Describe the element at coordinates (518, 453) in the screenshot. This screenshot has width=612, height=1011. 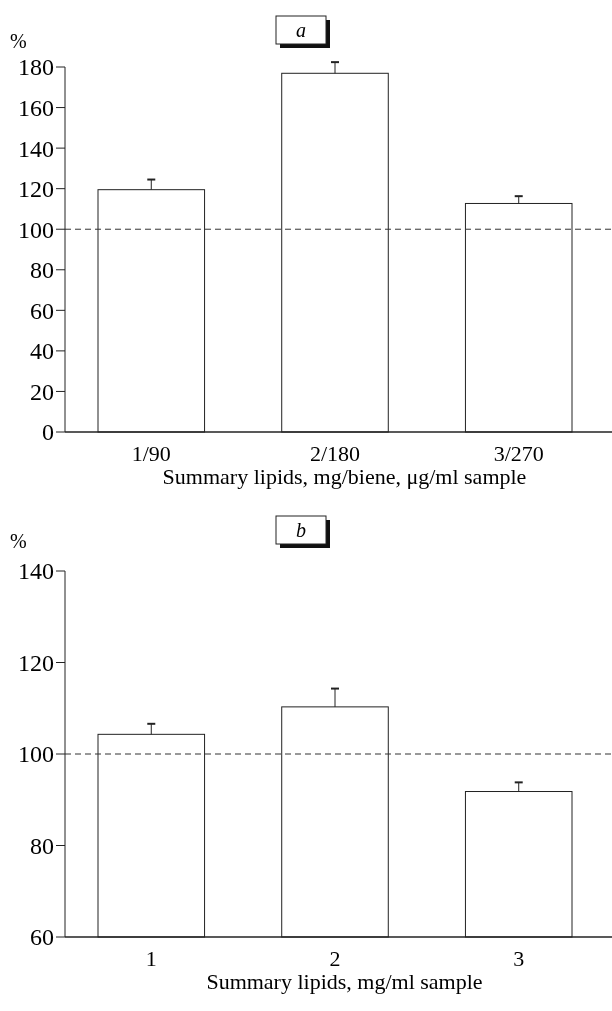
I see `x-tick-label: 3/270` at that location.